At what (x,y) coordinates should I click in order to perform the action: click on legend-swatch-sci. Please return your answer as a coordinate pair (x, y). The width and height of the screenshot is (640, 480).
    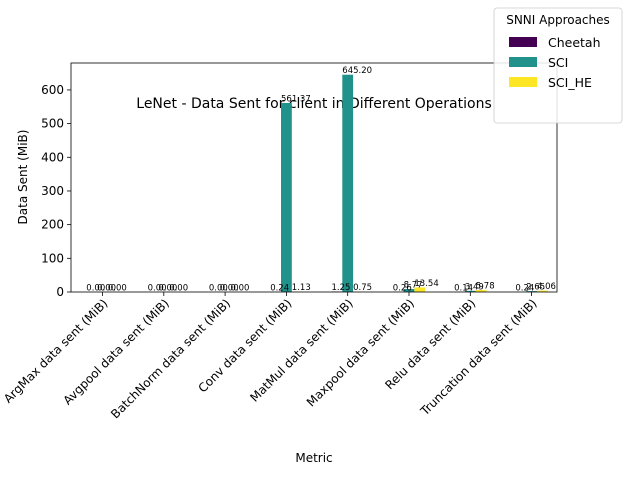
    Looking at the image, I should click on (523, 62).